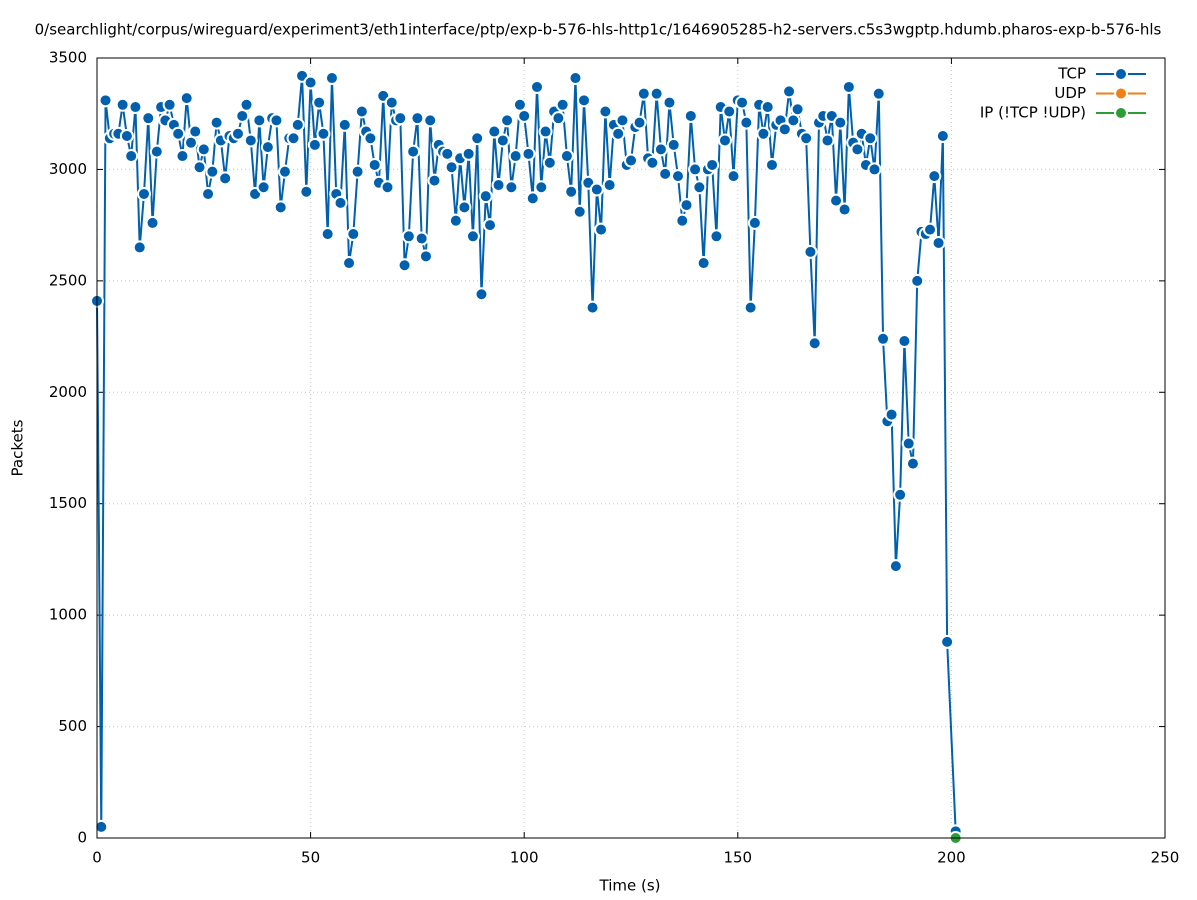 This screenshot has width=1197, height=900. I want to click on legend-label: UDP, so click(1070, 93).